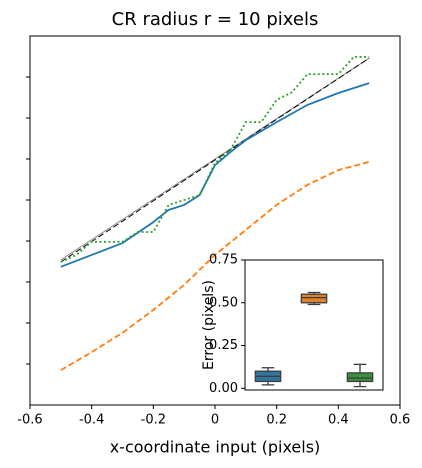 The image size is (422, 468). Describe the element at coordinates (223, 302) in the screenshot. I see `y-tick-label: 0.50` at that location.